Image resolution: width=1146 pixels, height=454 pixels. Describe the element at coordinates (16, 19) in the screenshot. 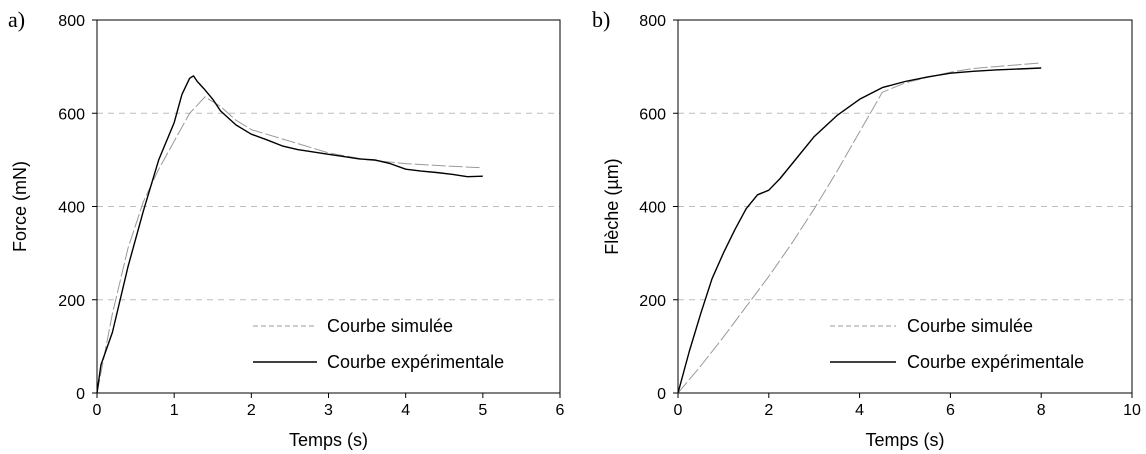

I see `panel-label: a)` at that location.